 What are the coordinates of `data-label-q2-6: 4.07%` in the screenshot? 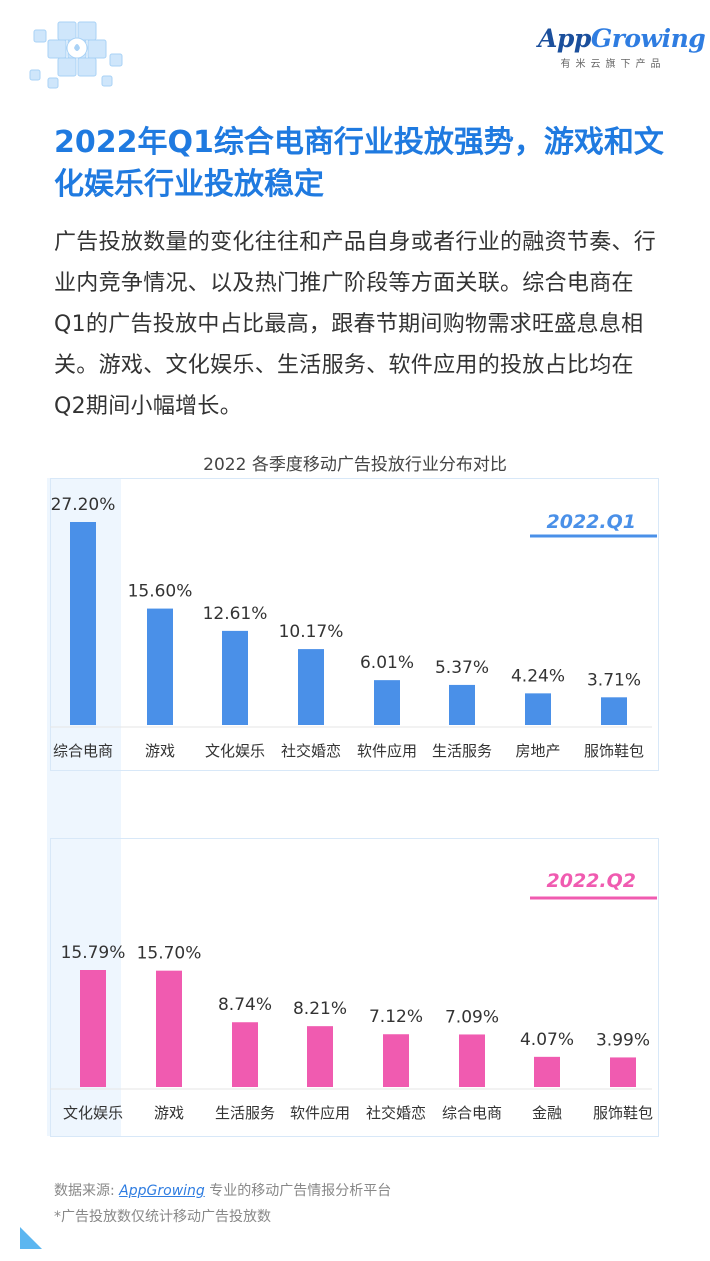 It's located at (547, 1040).